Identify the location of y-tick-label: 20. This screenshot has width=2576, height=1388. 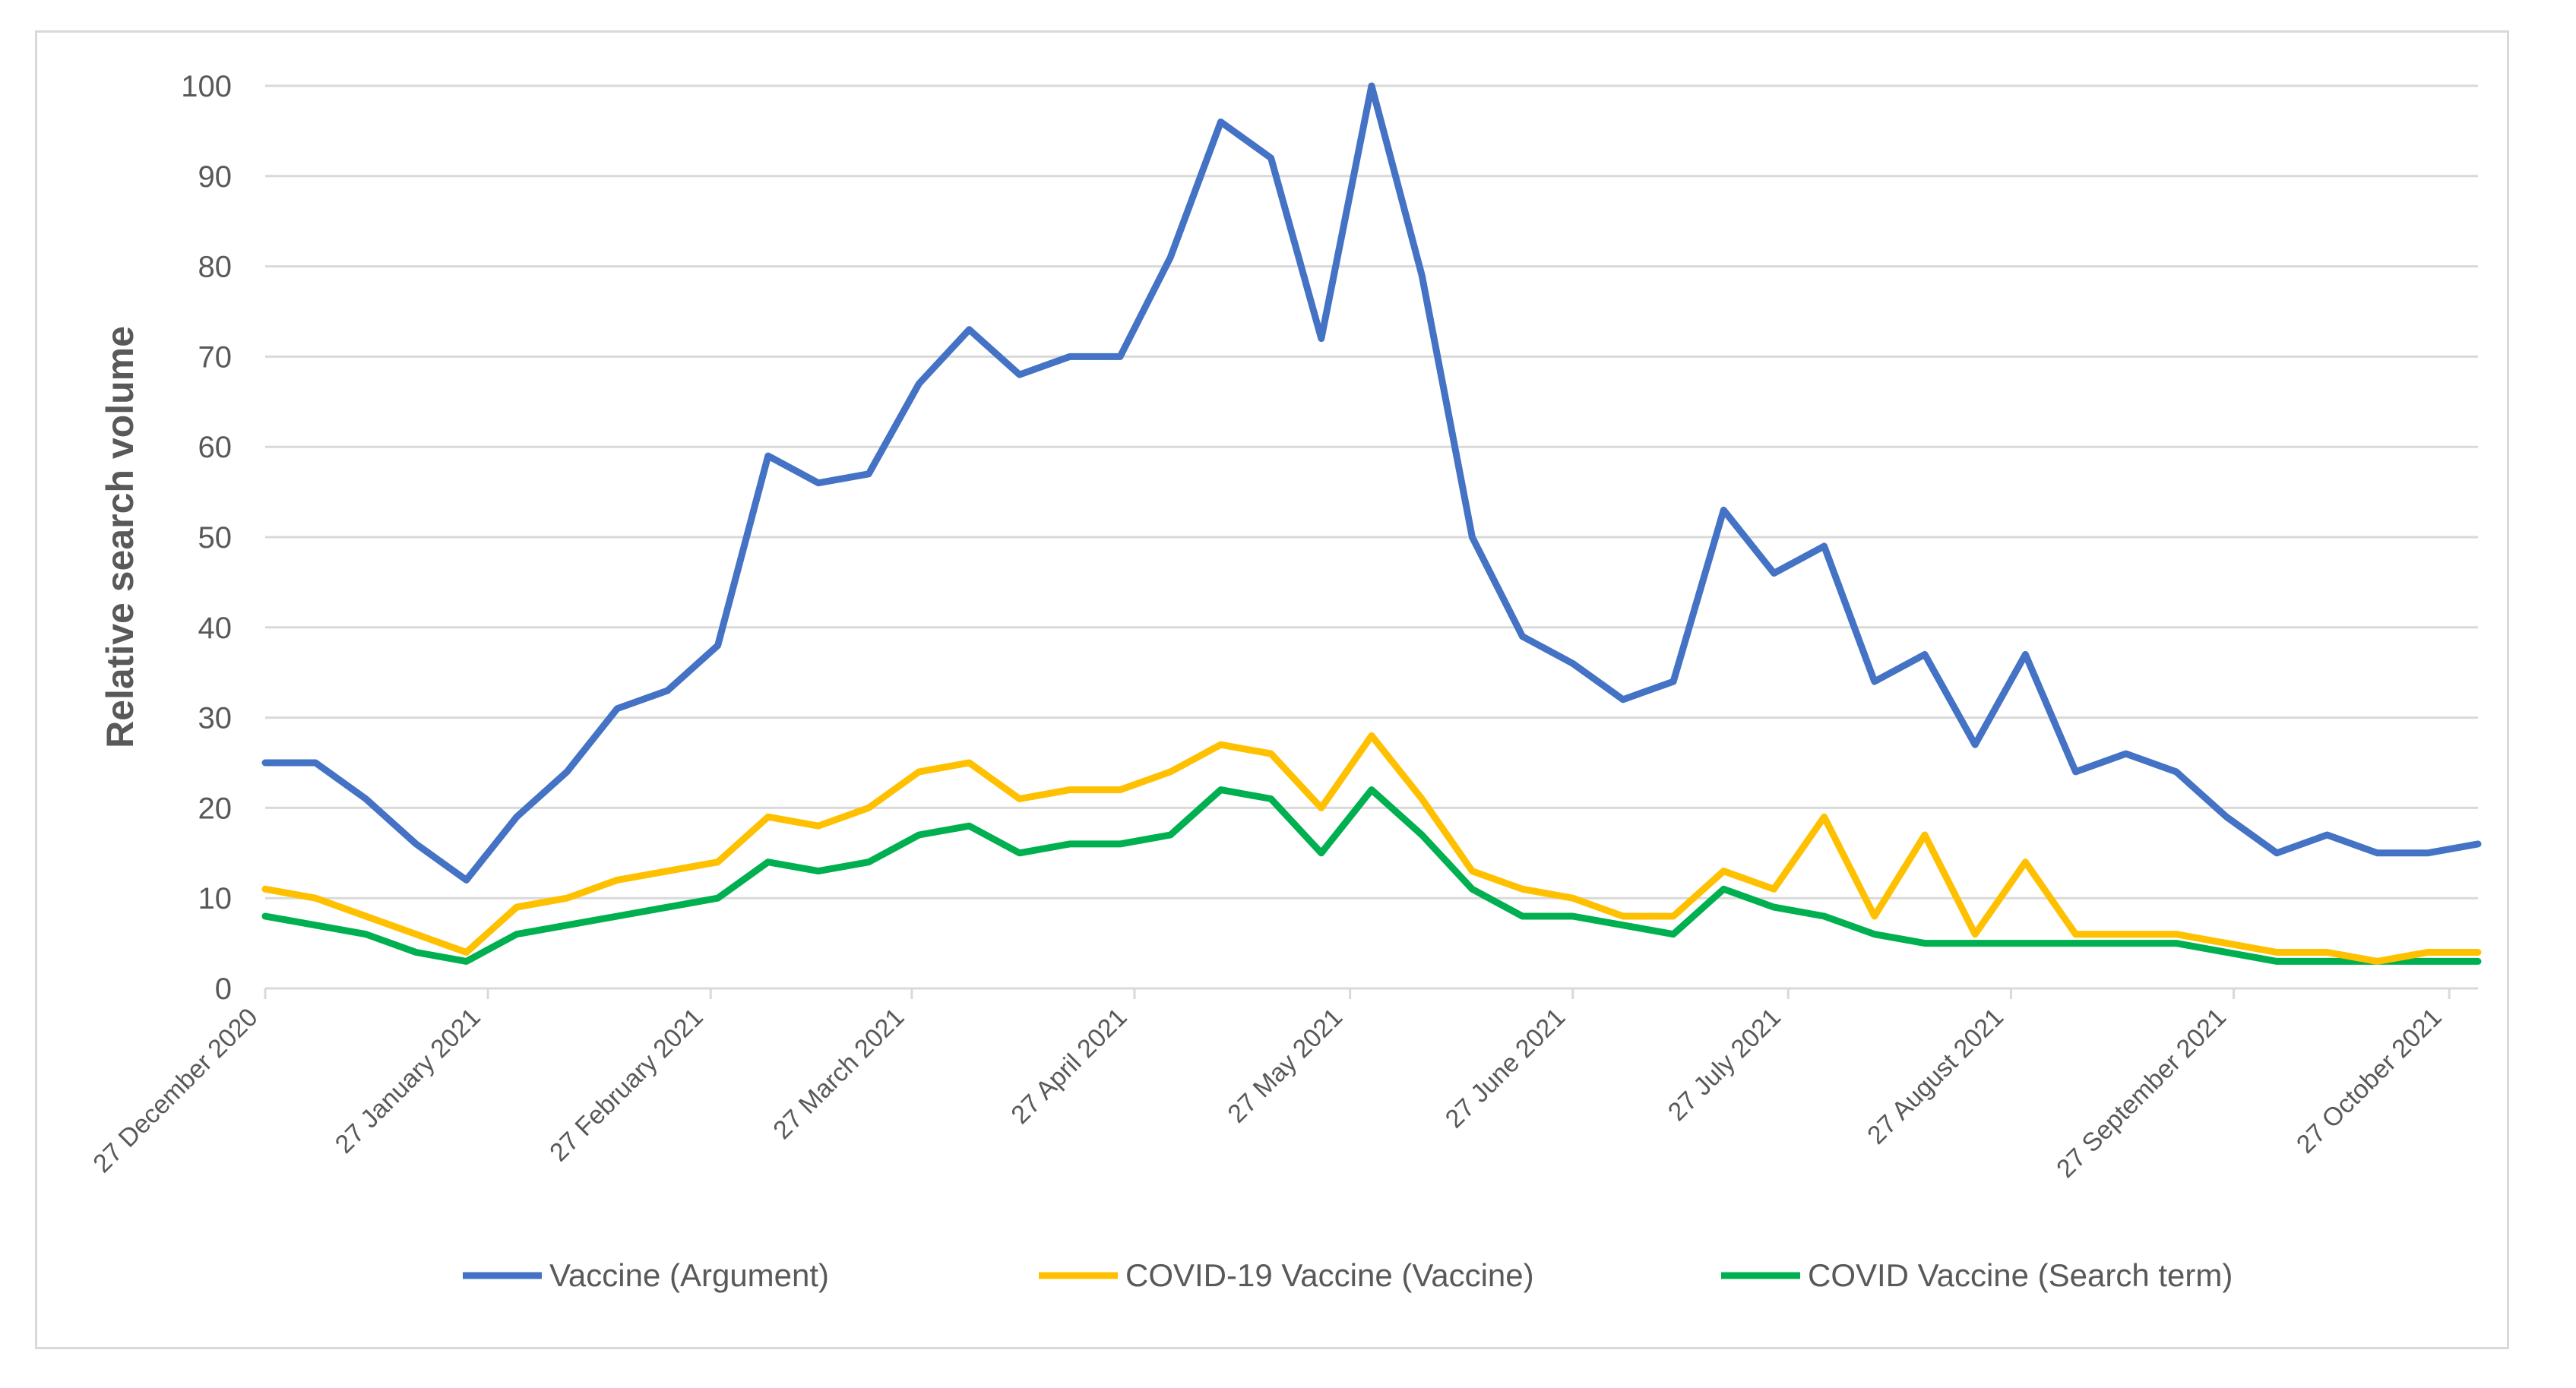
(215, 808).